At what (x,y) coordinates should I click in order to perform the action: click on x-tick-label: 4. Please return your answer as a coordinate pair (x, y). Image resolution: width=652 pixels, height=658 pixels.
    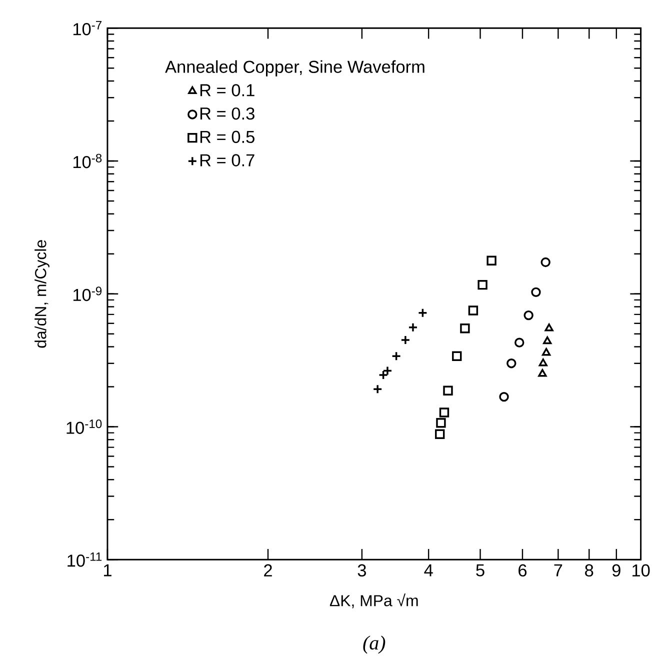
    Looking at the image, I should click on (428, 570).